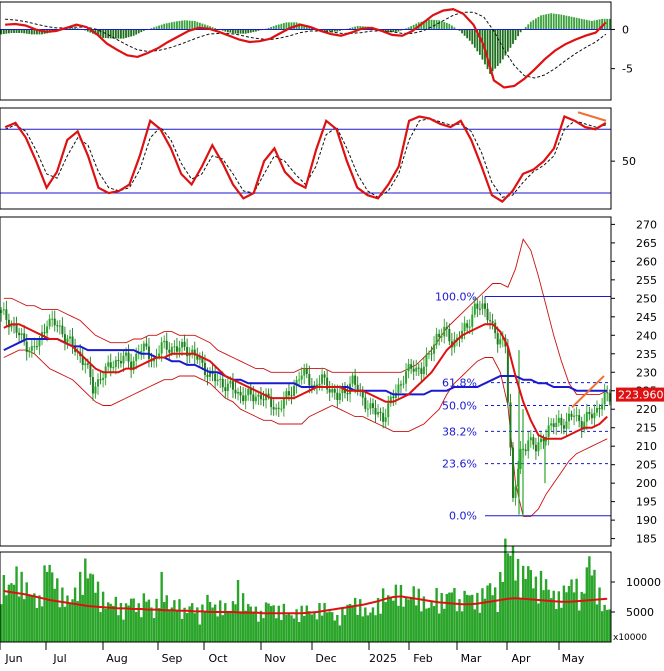 This screenshot has height=671, width=664. What do you see at coordinates (59, 658) in the screenshot?
I see `x-axis-label: Jul` at bounding box center [59, 658].